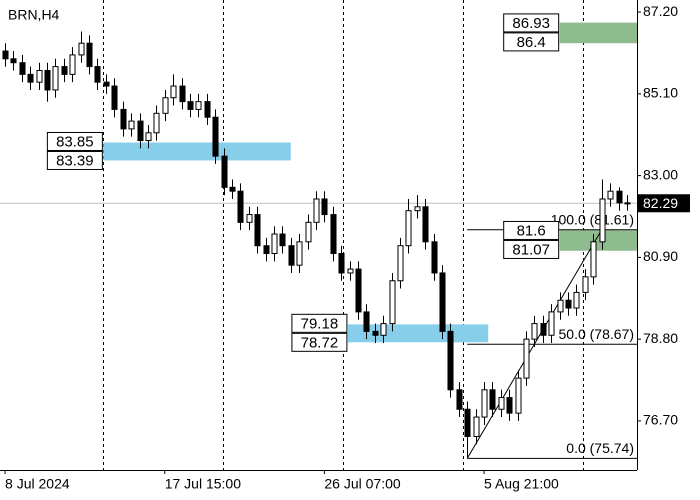  What do you see at coordinates (660, 93) in the screenshot?
I see `y-tick-label: 85.10` at bounding box center [660, 93].